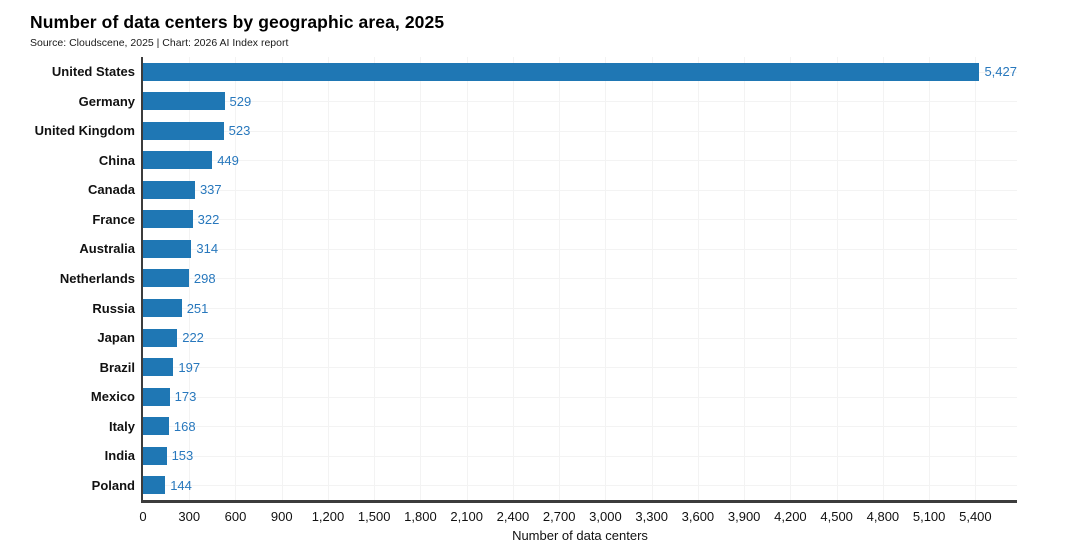 This screenshot has height=552, width=1080. I want to click on bar-row: 298, so click(580, 279).